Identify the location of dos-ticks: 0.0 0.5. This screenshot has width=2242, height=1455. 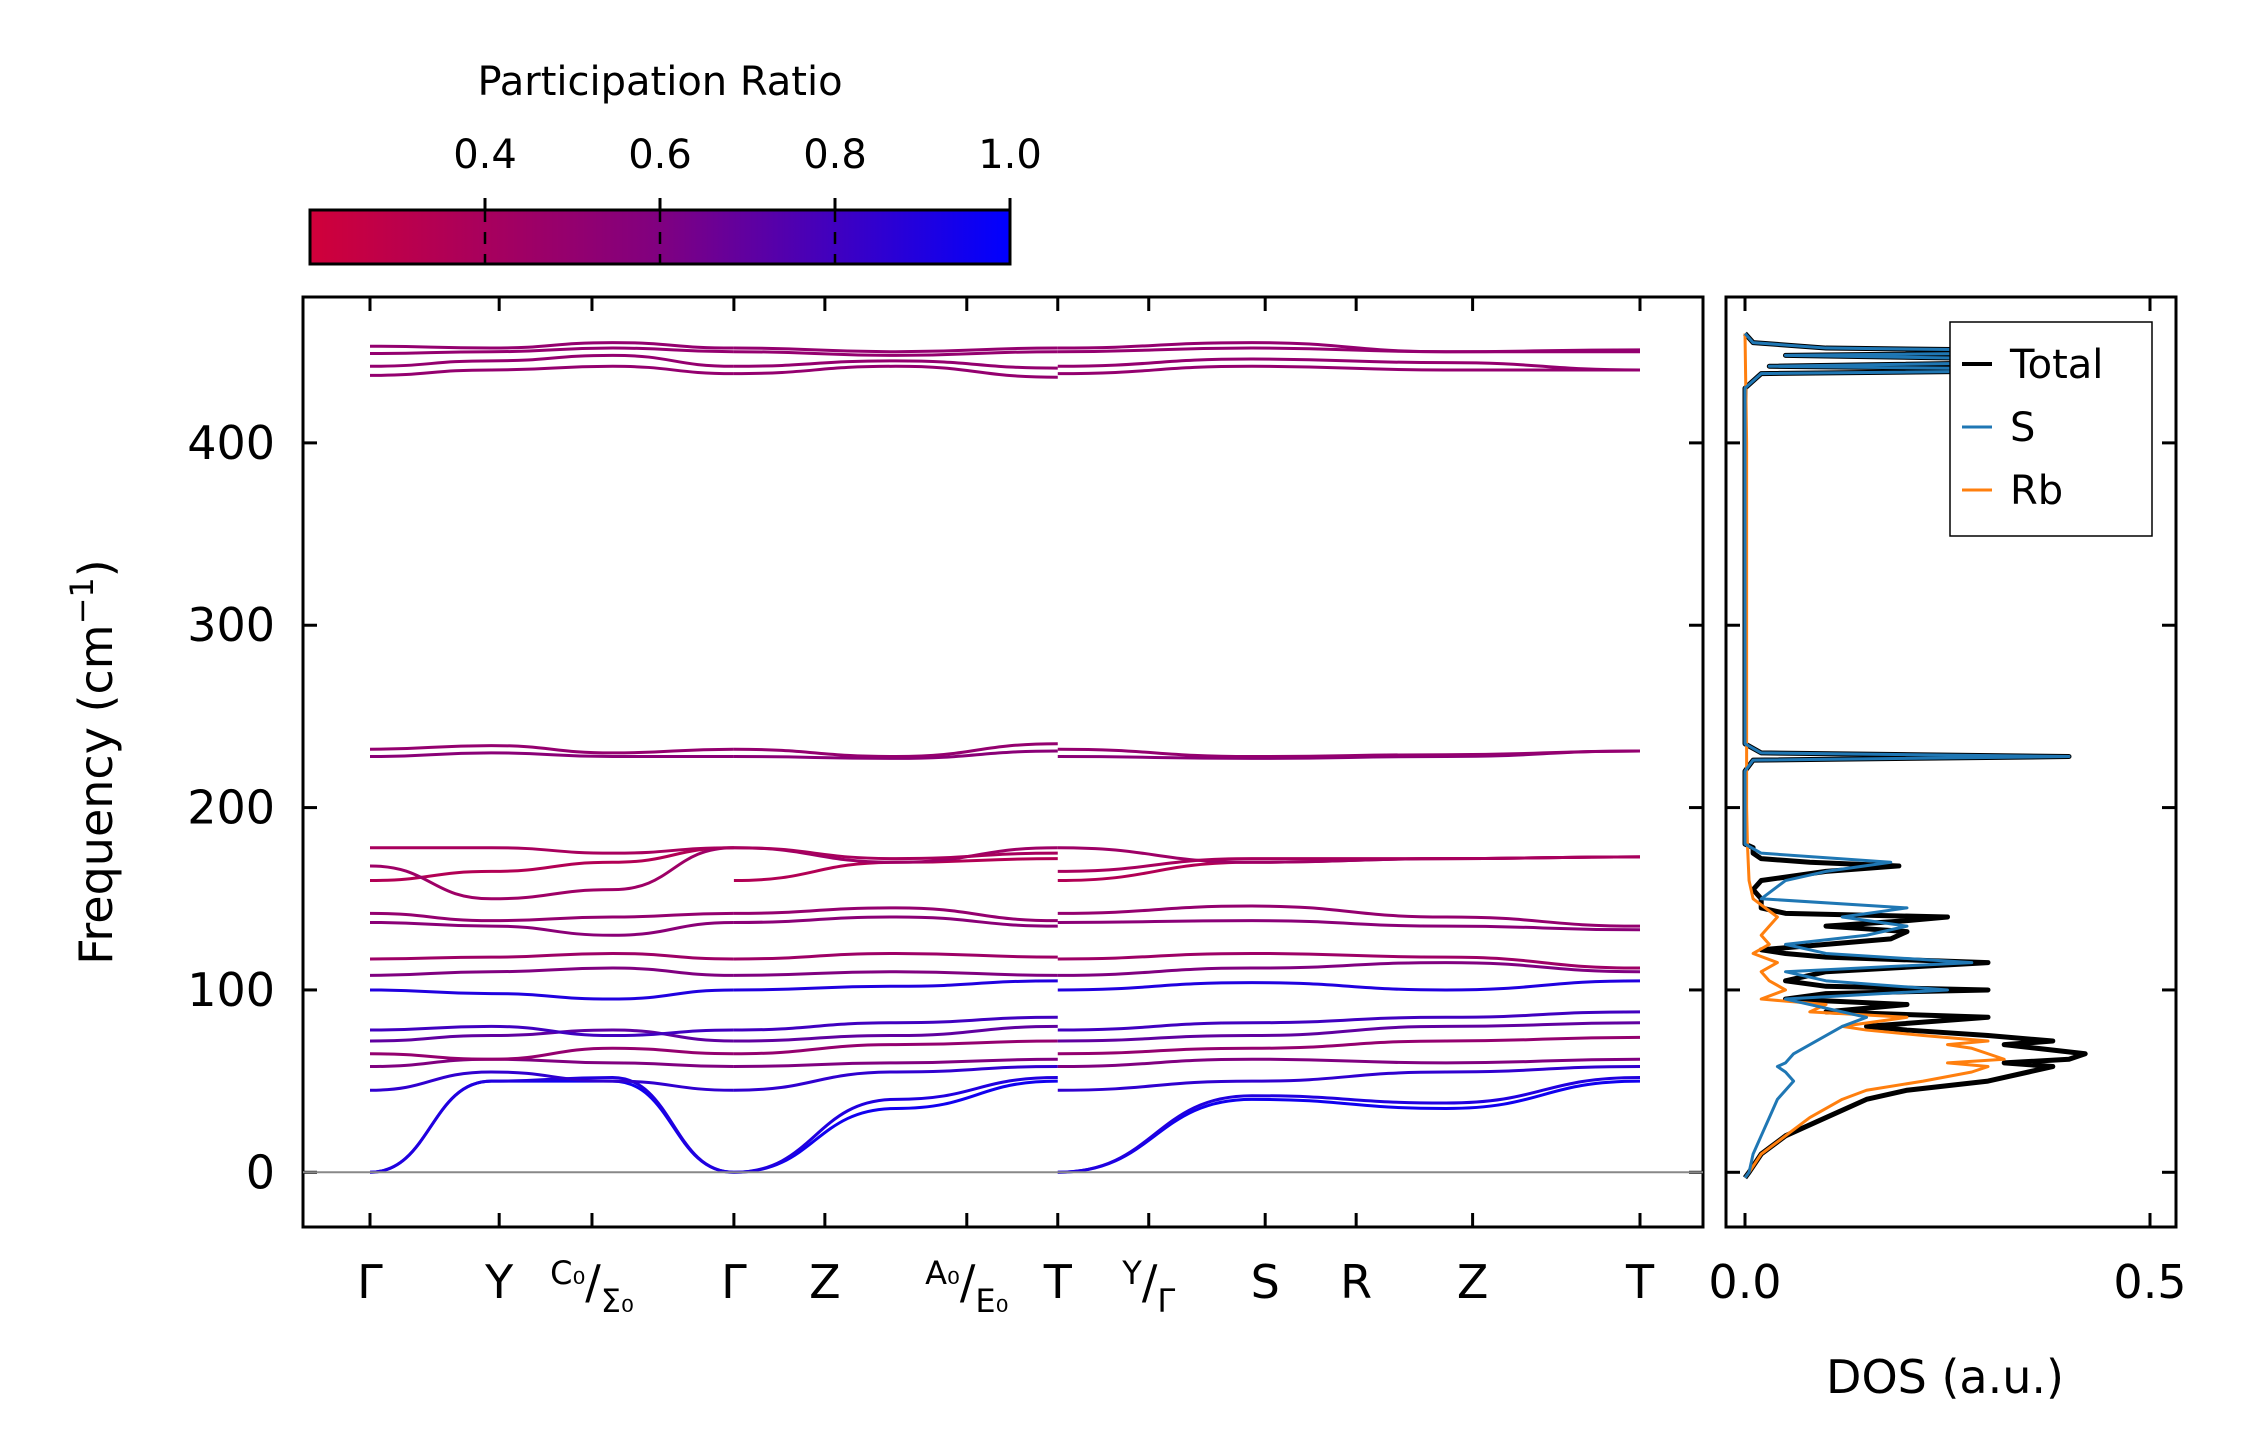
(1947, 803).